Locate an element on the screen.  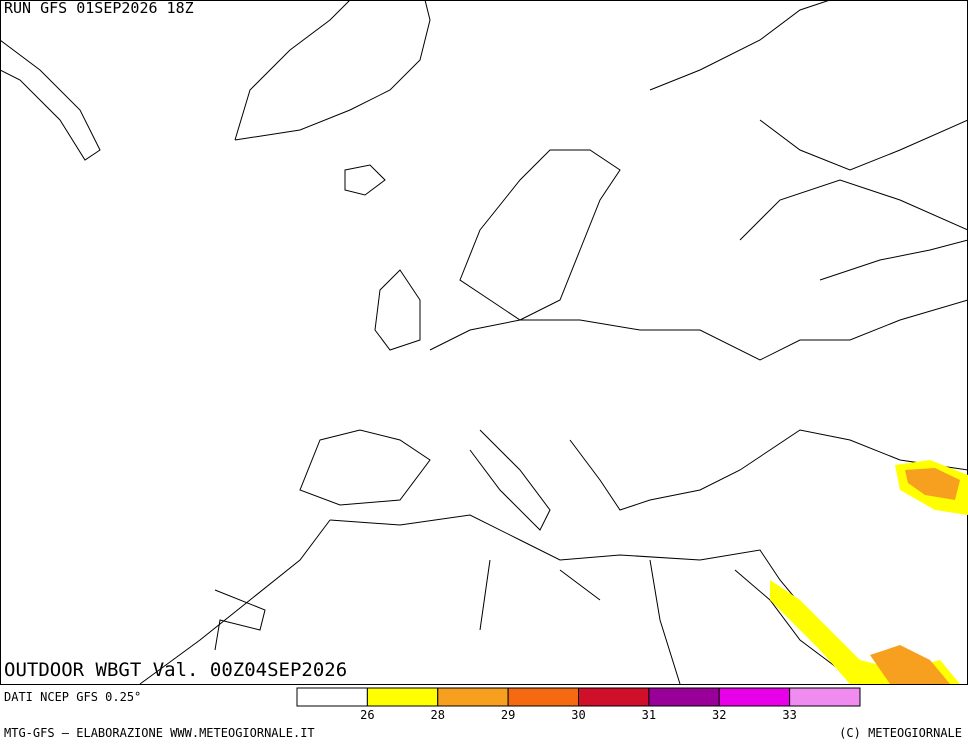
colorbar-label: 26 is located at coordinates (367, 715).